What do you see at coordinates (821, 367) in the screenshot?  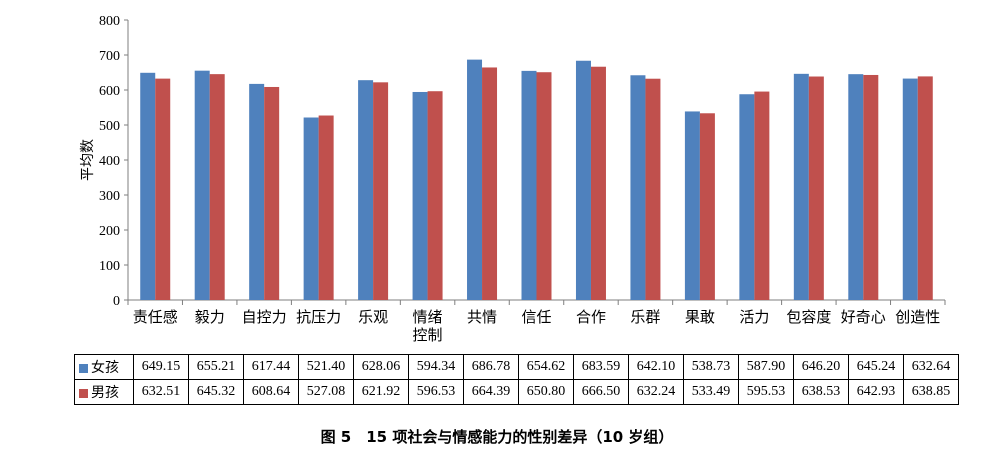 I see `table-cell: 646.20` at bounding box center [821, 367].